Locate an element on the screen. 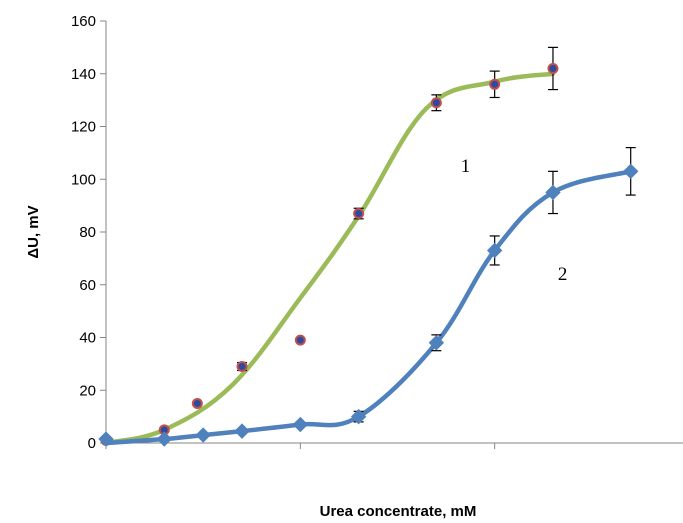 Image resolution: width=683 pixels, height=523 pixels. y-tick-label: 60 is located at coordinates (87, 285).